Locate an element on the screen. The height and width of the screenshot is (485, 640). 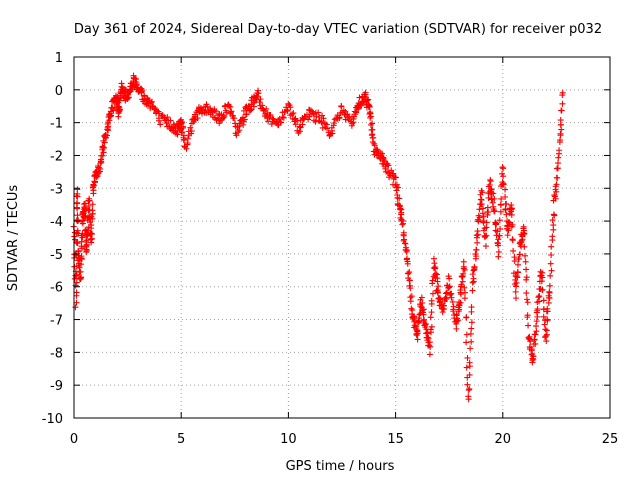
y-tick-label: -10 is located at coordinates (52, 419).